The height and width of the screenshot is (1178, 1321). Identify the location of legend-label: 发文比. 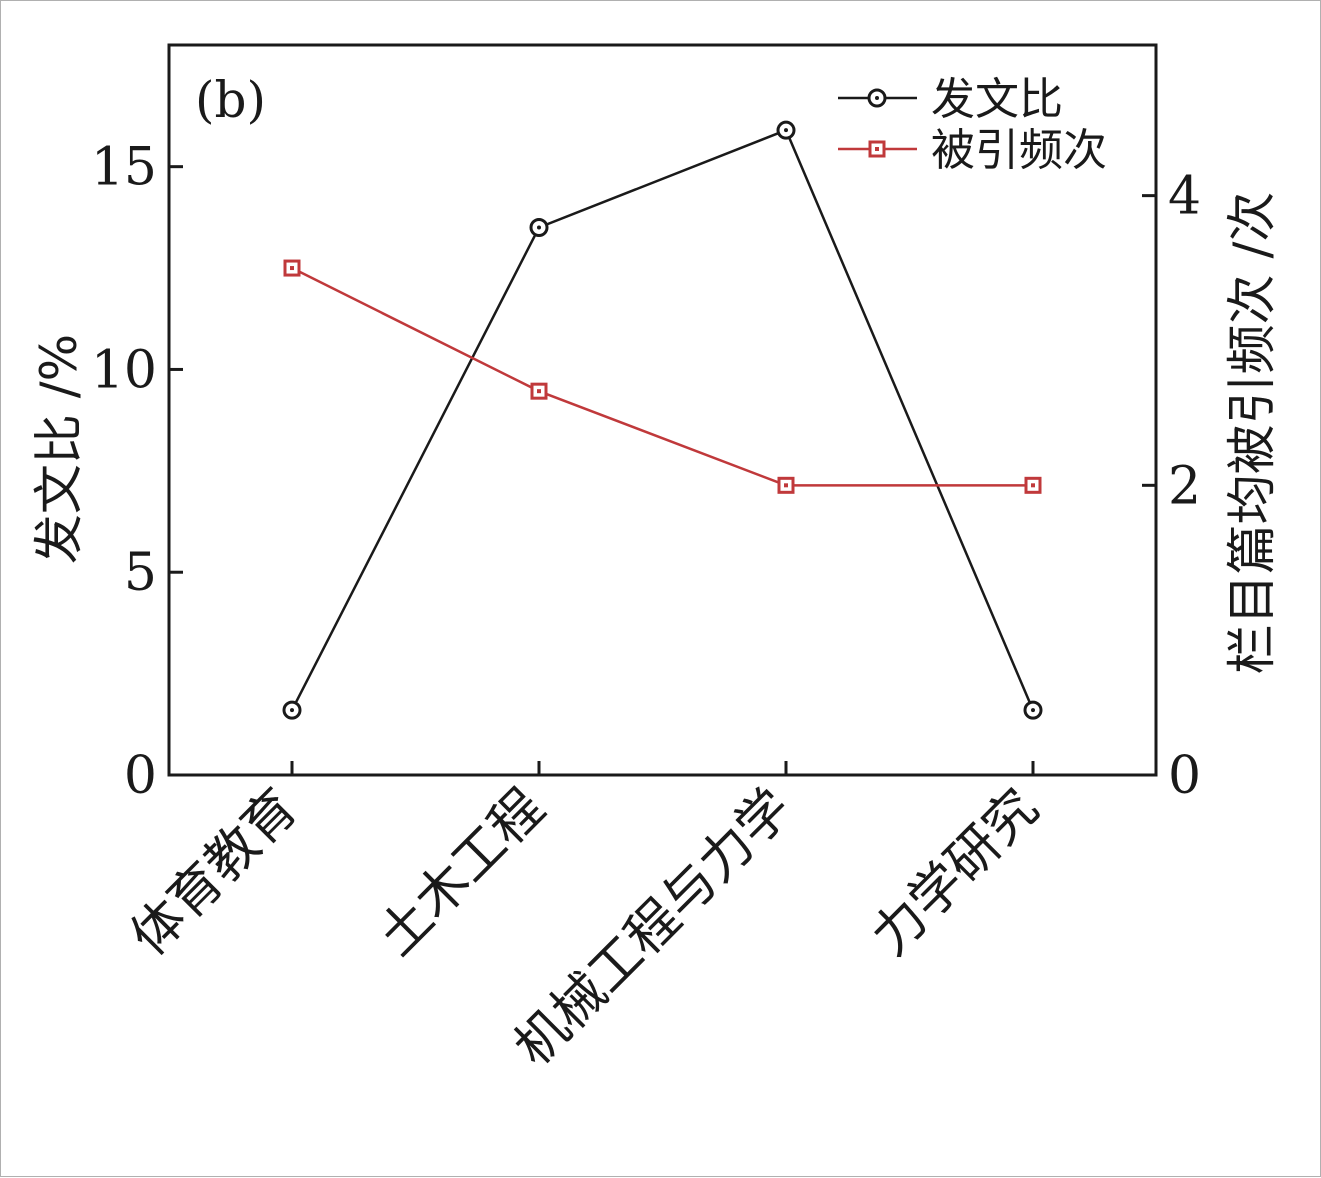
(997, 99).